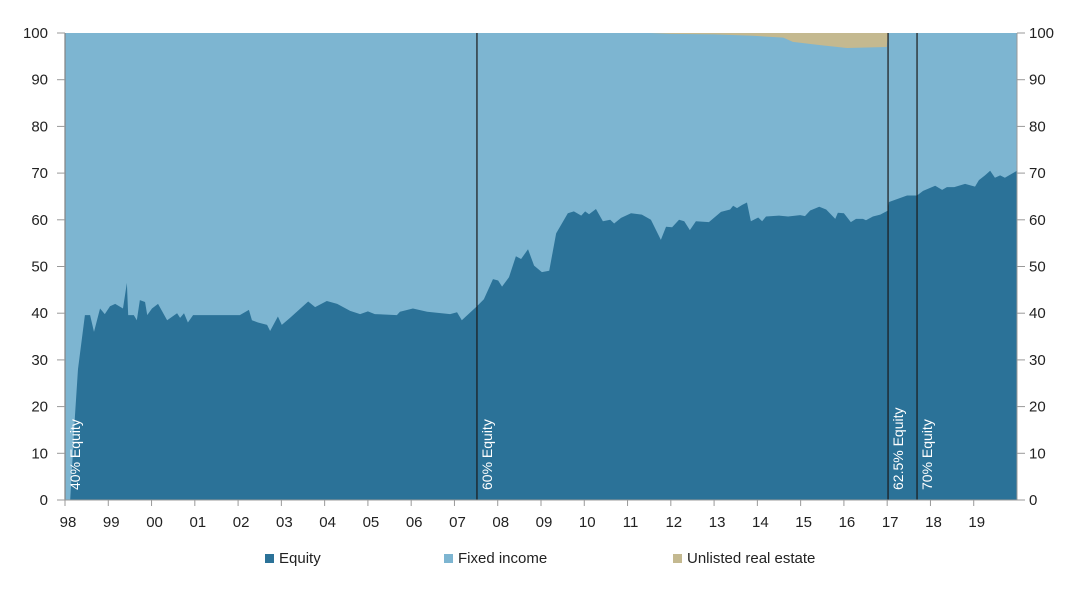  I want to click on y-tick-label-left: 80, so click(39, 126).